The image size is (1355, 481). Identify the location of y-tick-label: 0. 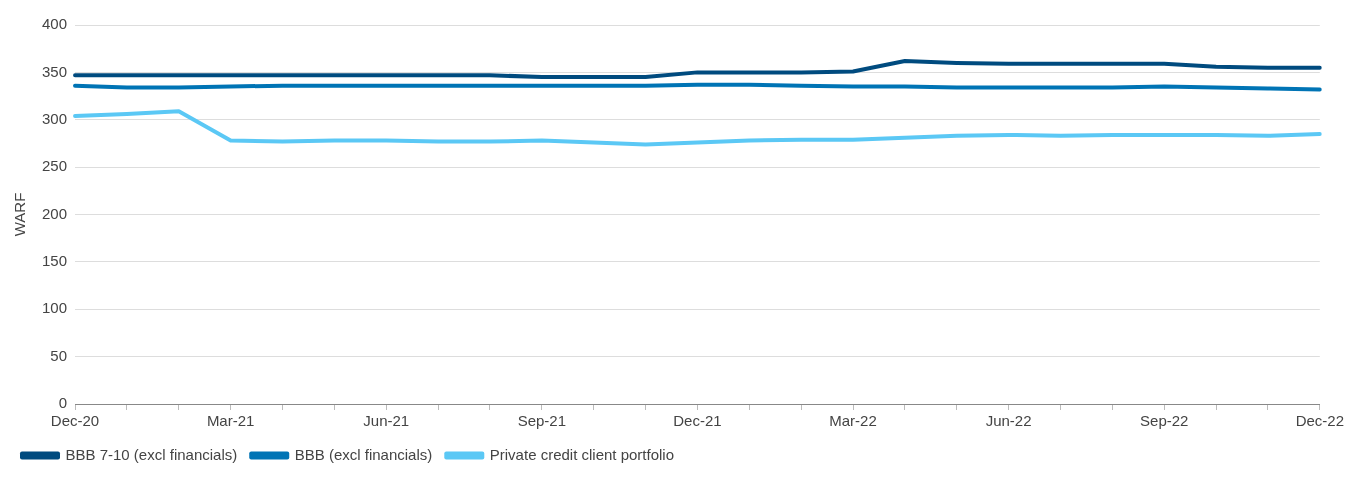
(63, 403).